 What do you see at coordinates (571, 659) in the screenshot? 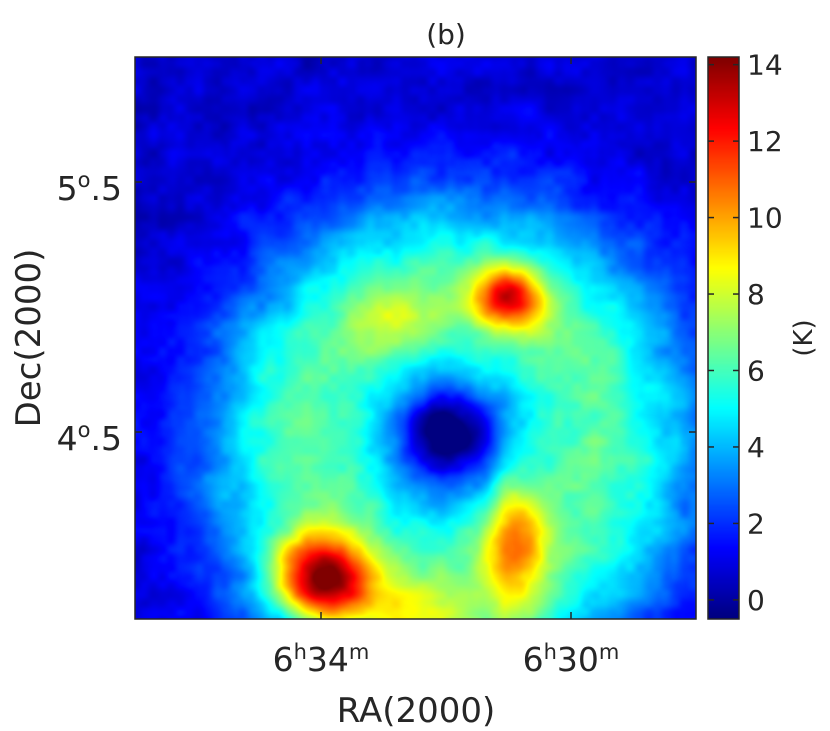
I see `x-tick-label: 6h30m` at bounding box center [571, 659].